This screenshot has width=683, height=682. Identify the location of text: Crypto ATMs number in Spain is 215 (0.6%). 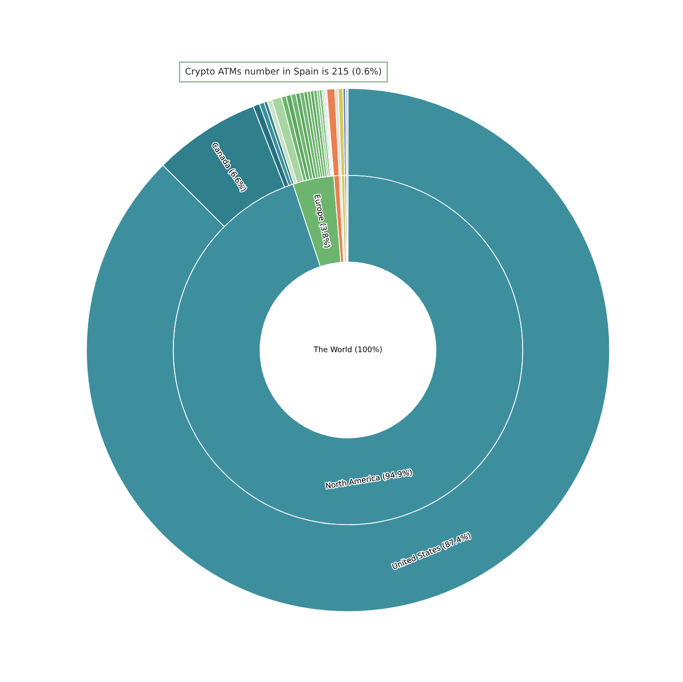
(284, 72).